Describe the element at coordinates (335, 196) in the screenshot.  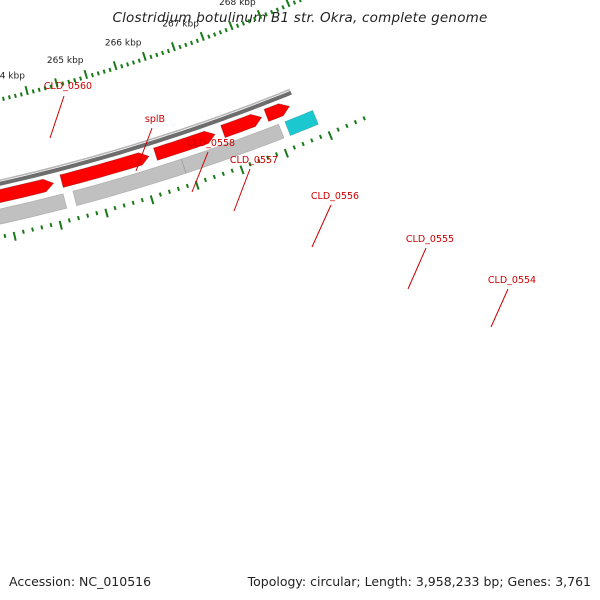
I see `gene-label: CLD_0556` at that location.